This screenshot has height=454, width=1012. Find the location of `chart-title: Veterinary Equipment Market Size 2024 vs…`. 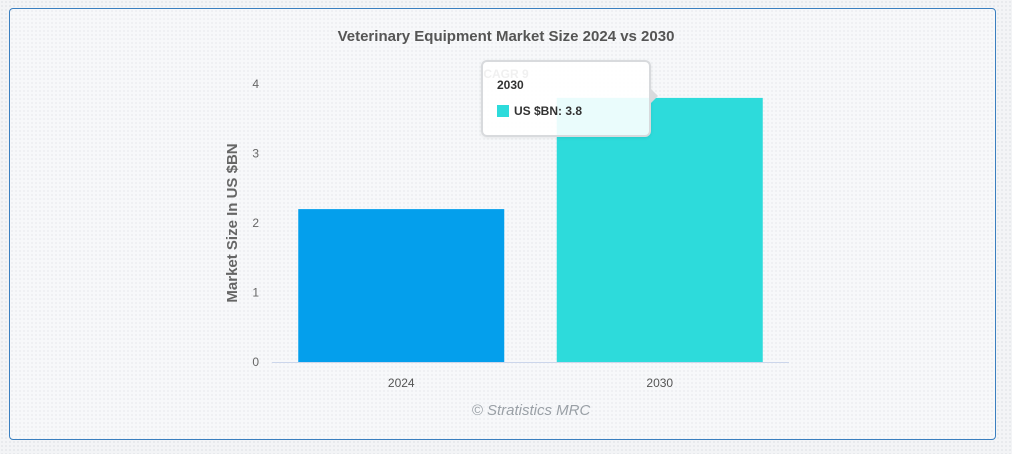

chart-title: Veterinary Equipment Market Size 2024 vs… is located at coordinates (506, 36).